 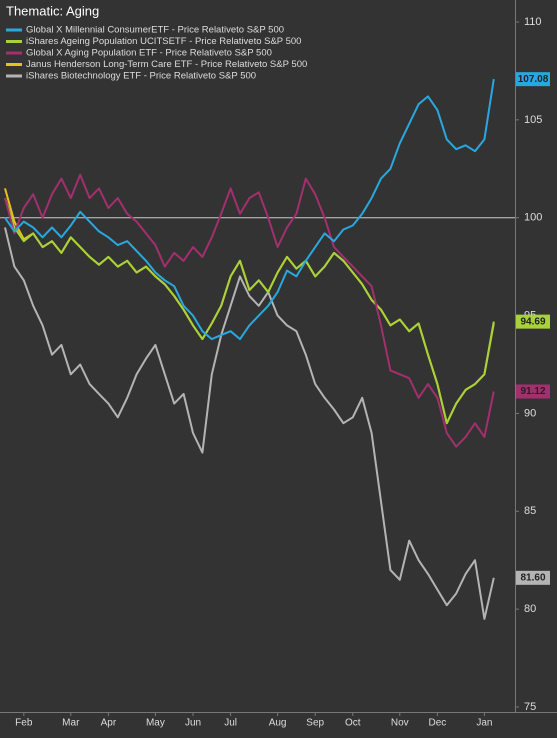 What do you see at coordinates (353, 723) in the screenshot?
I see `x-tick-label: Oct` at bounding box center [353, 723].